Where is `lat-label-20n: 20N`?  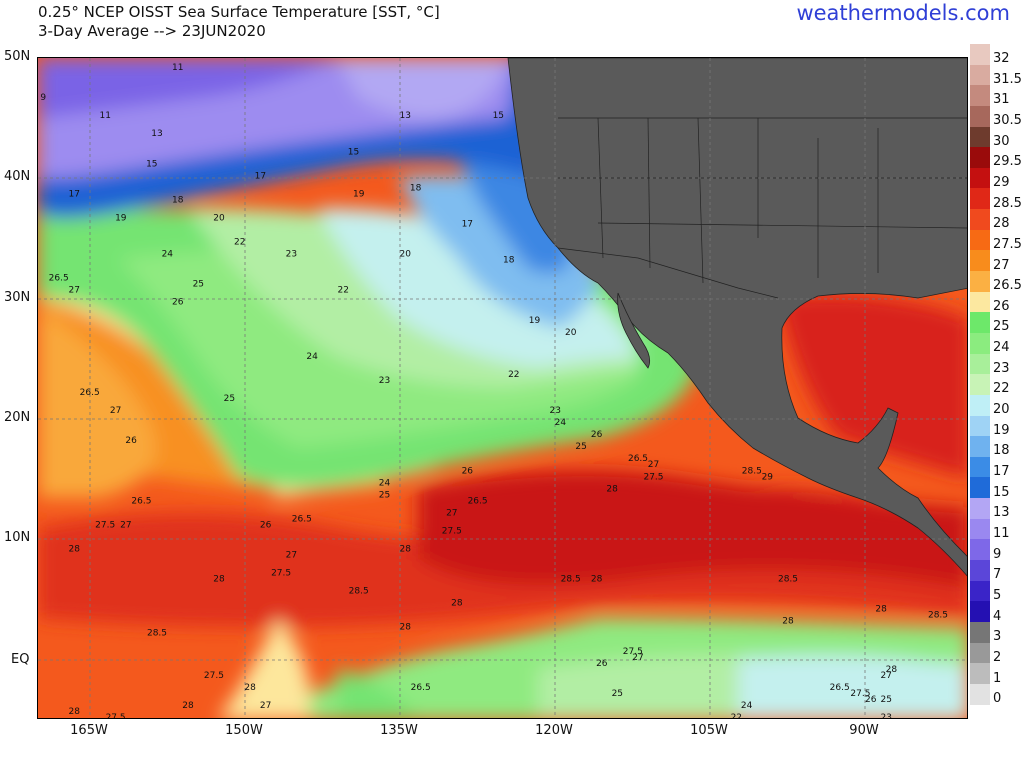
lat-label-20n: 20N is located at coordinates (17, 417).